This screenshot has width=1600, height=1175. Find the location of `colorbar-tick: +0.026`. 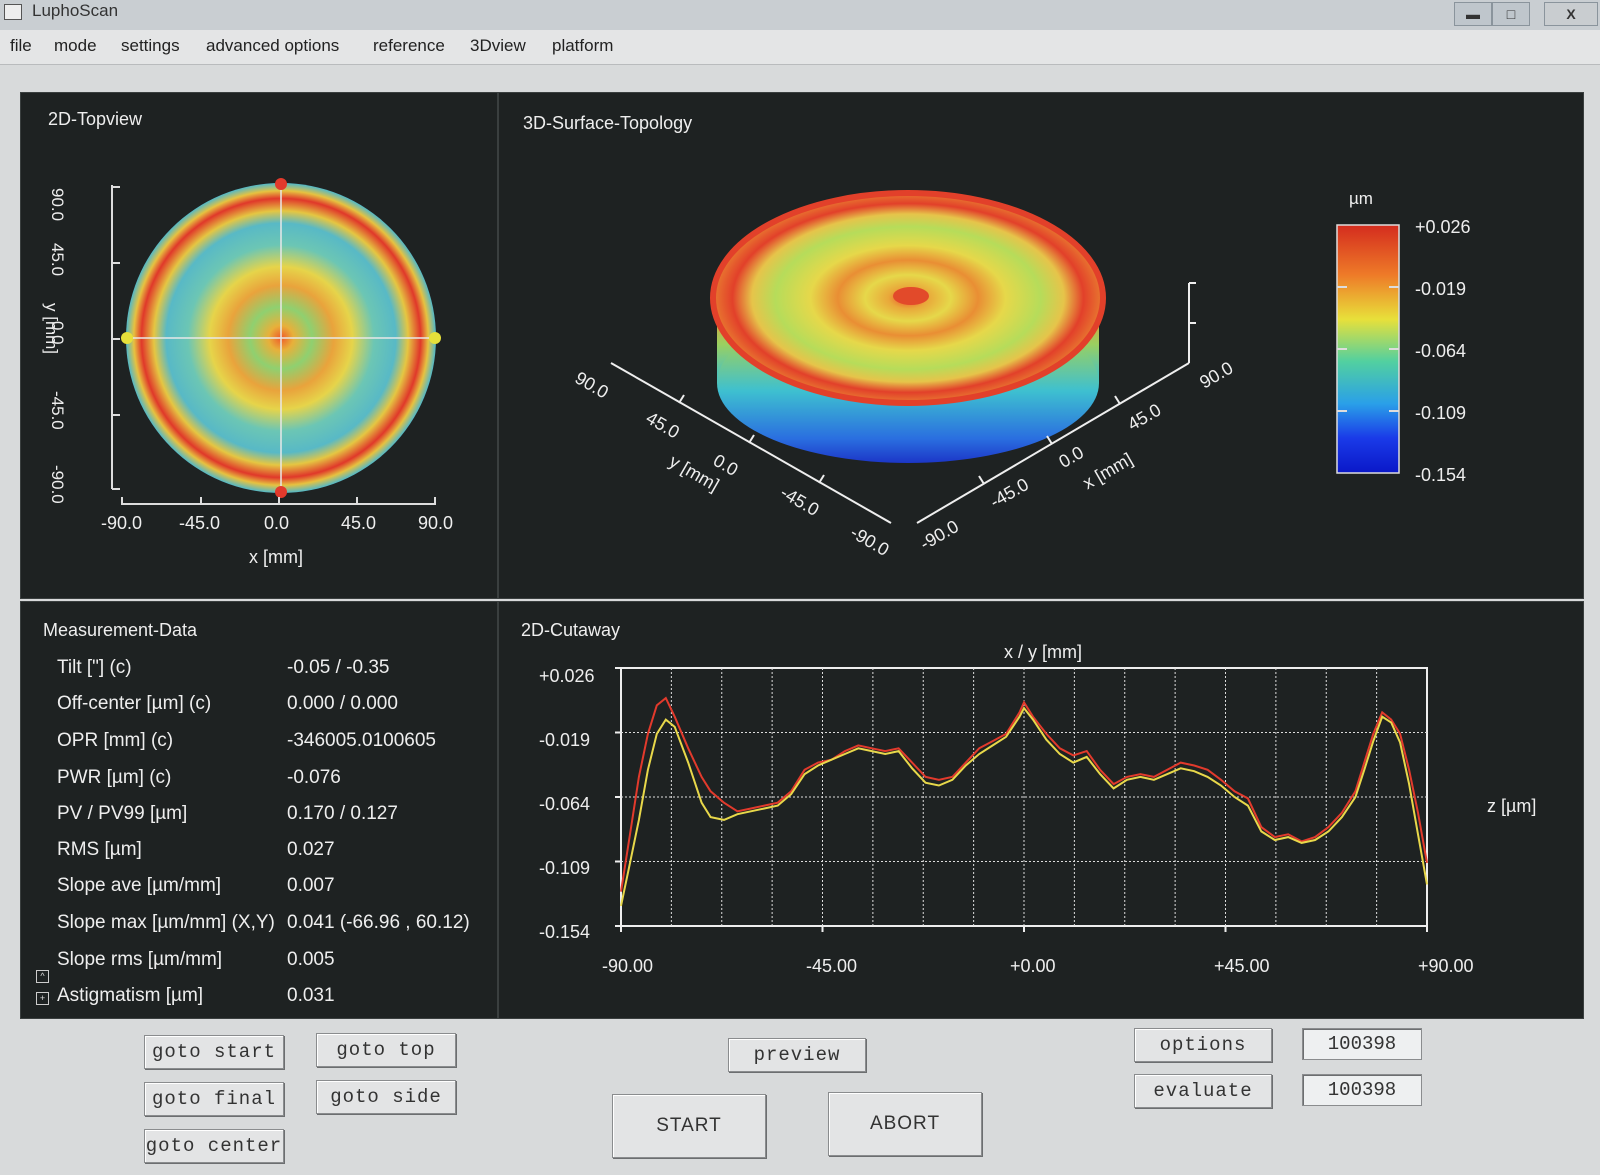

colorbar-tick: +0.026 is located at coordinates (1443, 227).